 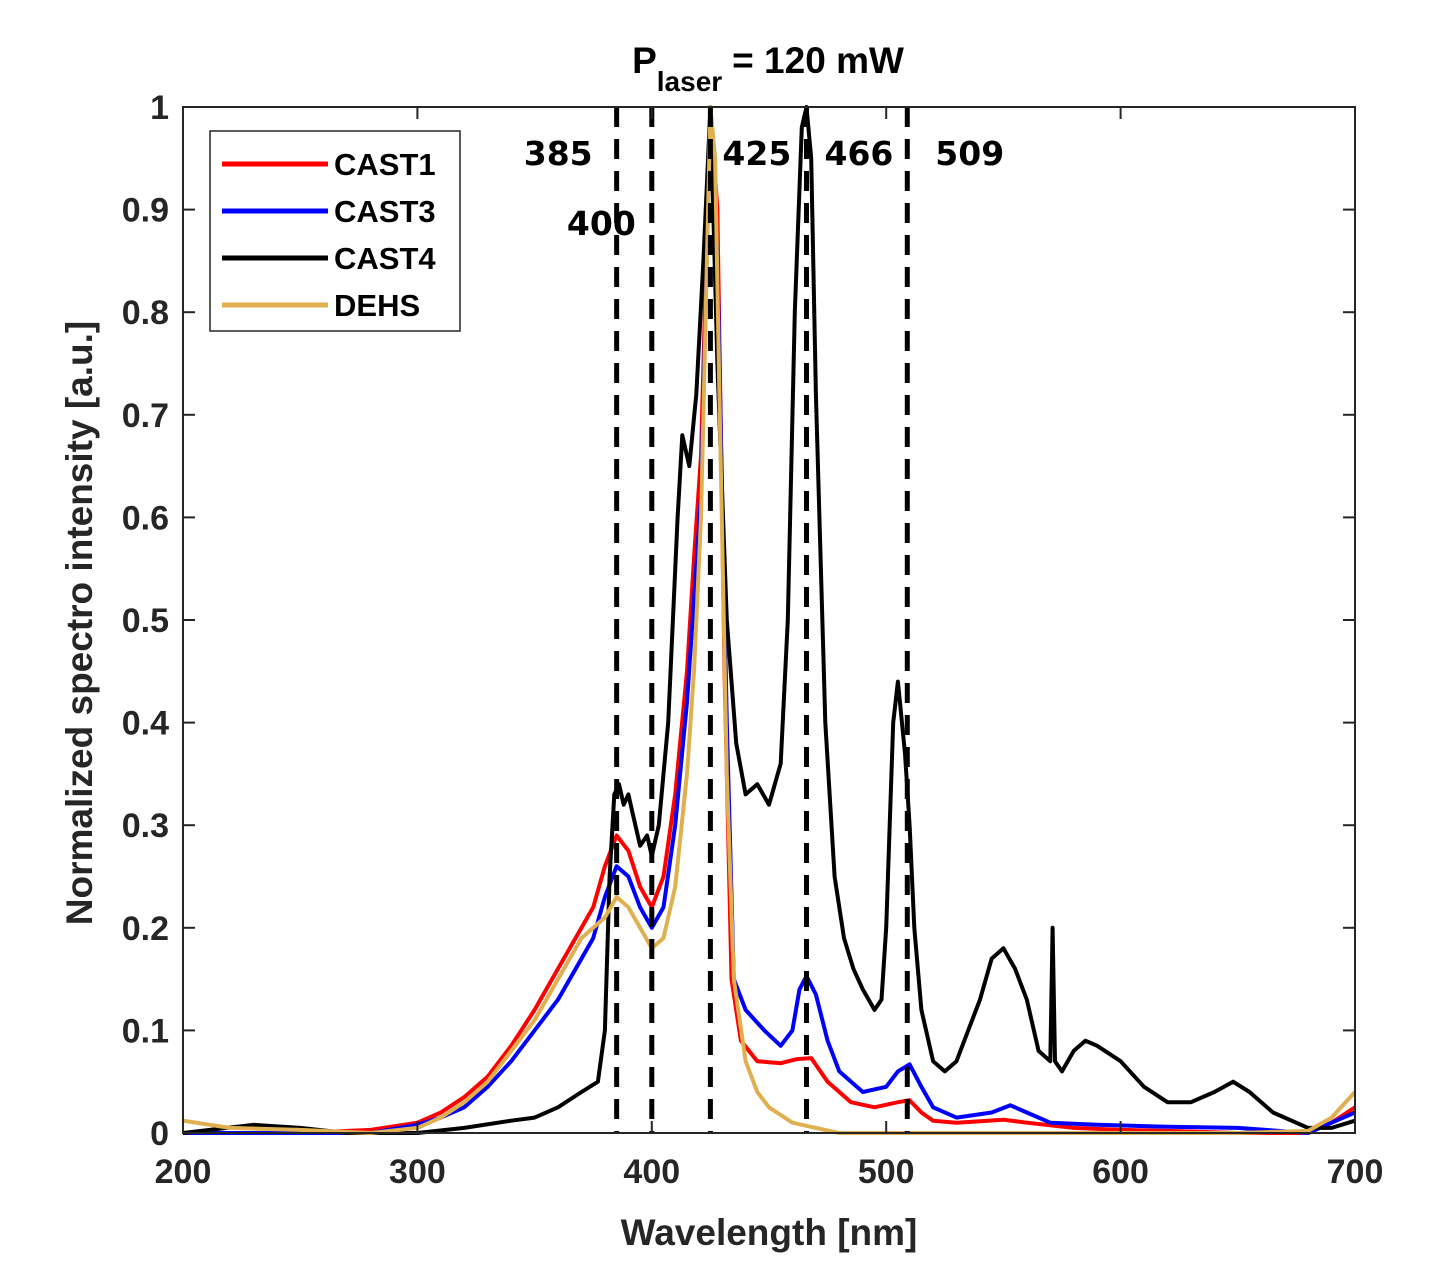 What do you see at coordinates (145, 416) in the screenshot?
I see `y-tick-label: 0.7` at bounding box center [145, 416].